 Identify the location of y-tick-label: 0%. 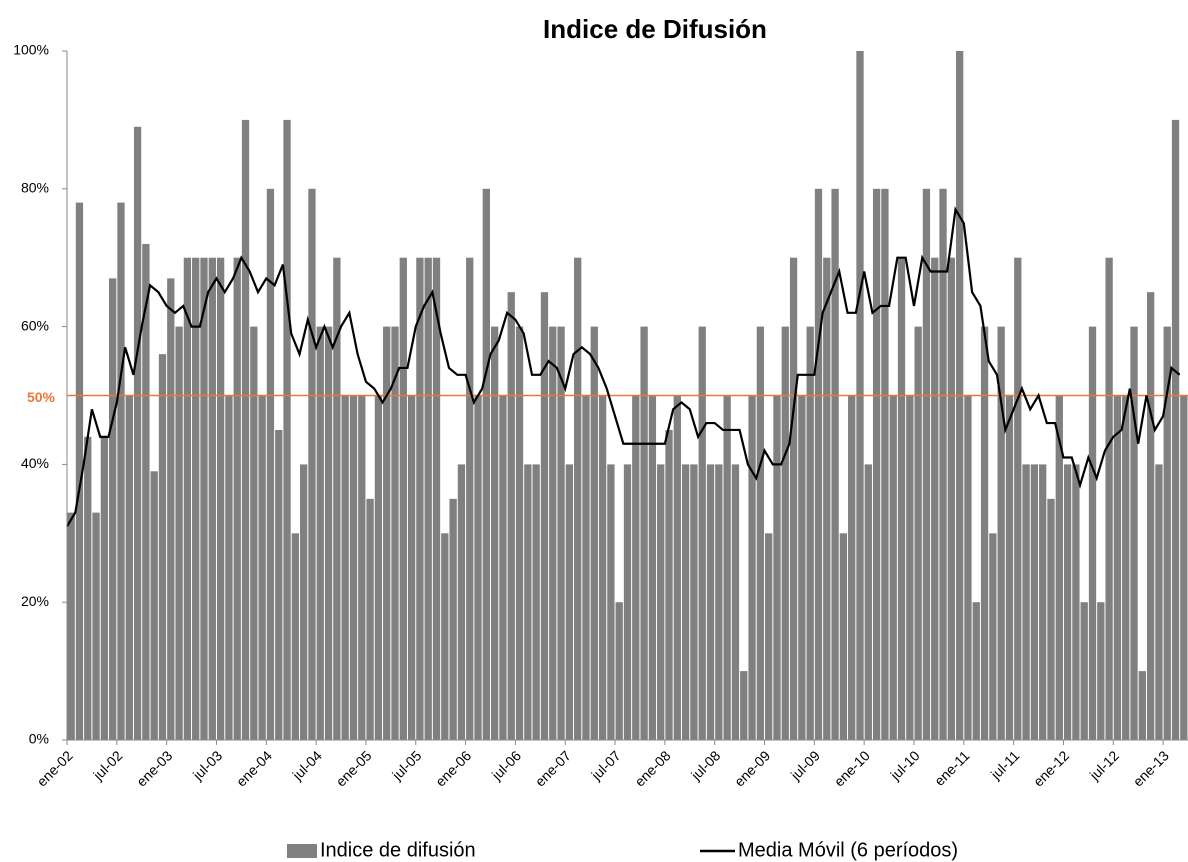
(39, 739).